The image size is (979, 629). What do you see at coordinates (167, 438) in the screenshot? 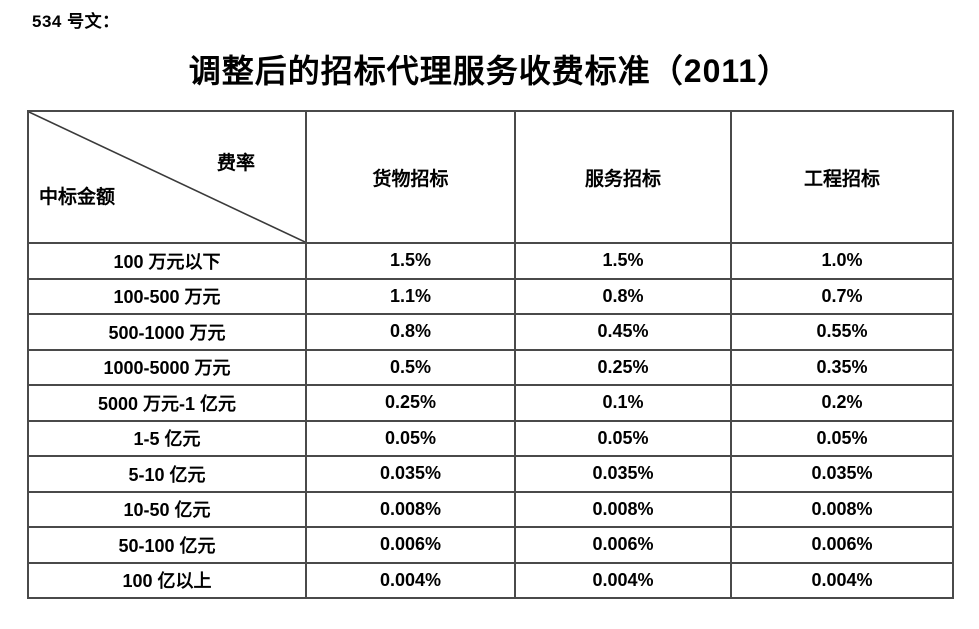
I see `row-label-cell: 1-5 亿元` at bounding box center [167, 438].